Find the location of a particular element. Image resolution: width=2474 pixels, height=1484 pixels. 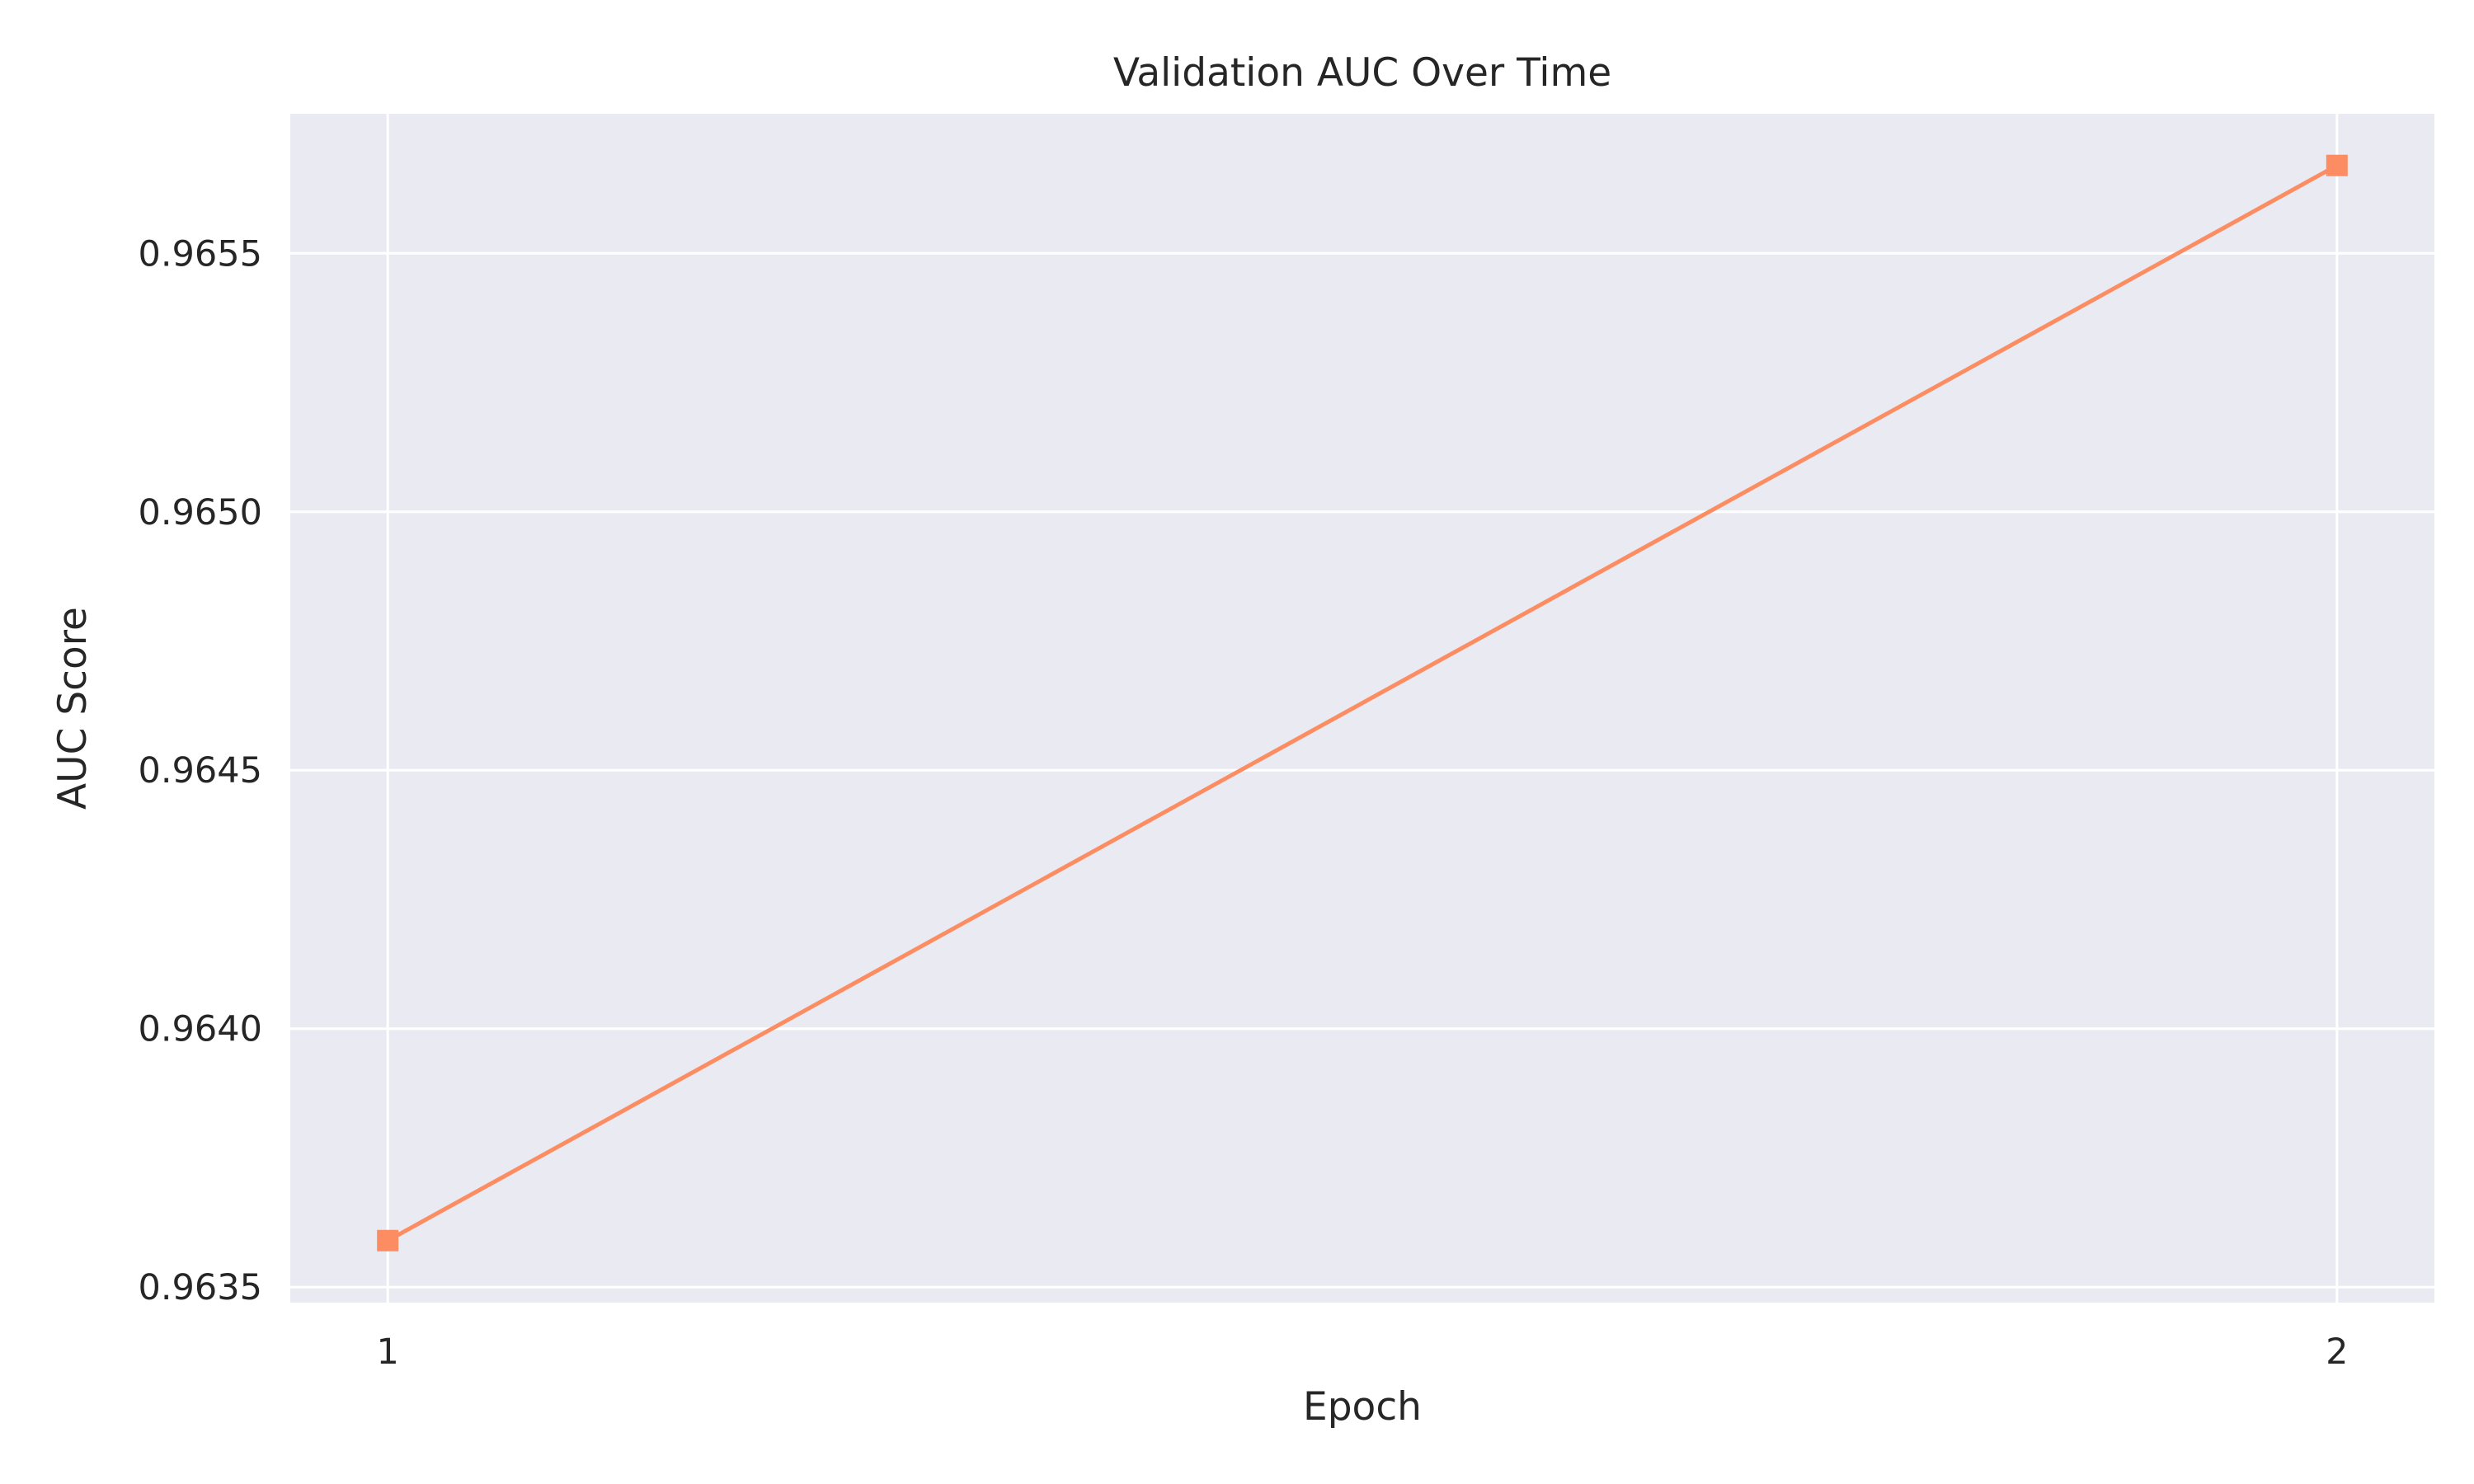

x-tick-label: 2 is located at coordinates (2337, 1352).